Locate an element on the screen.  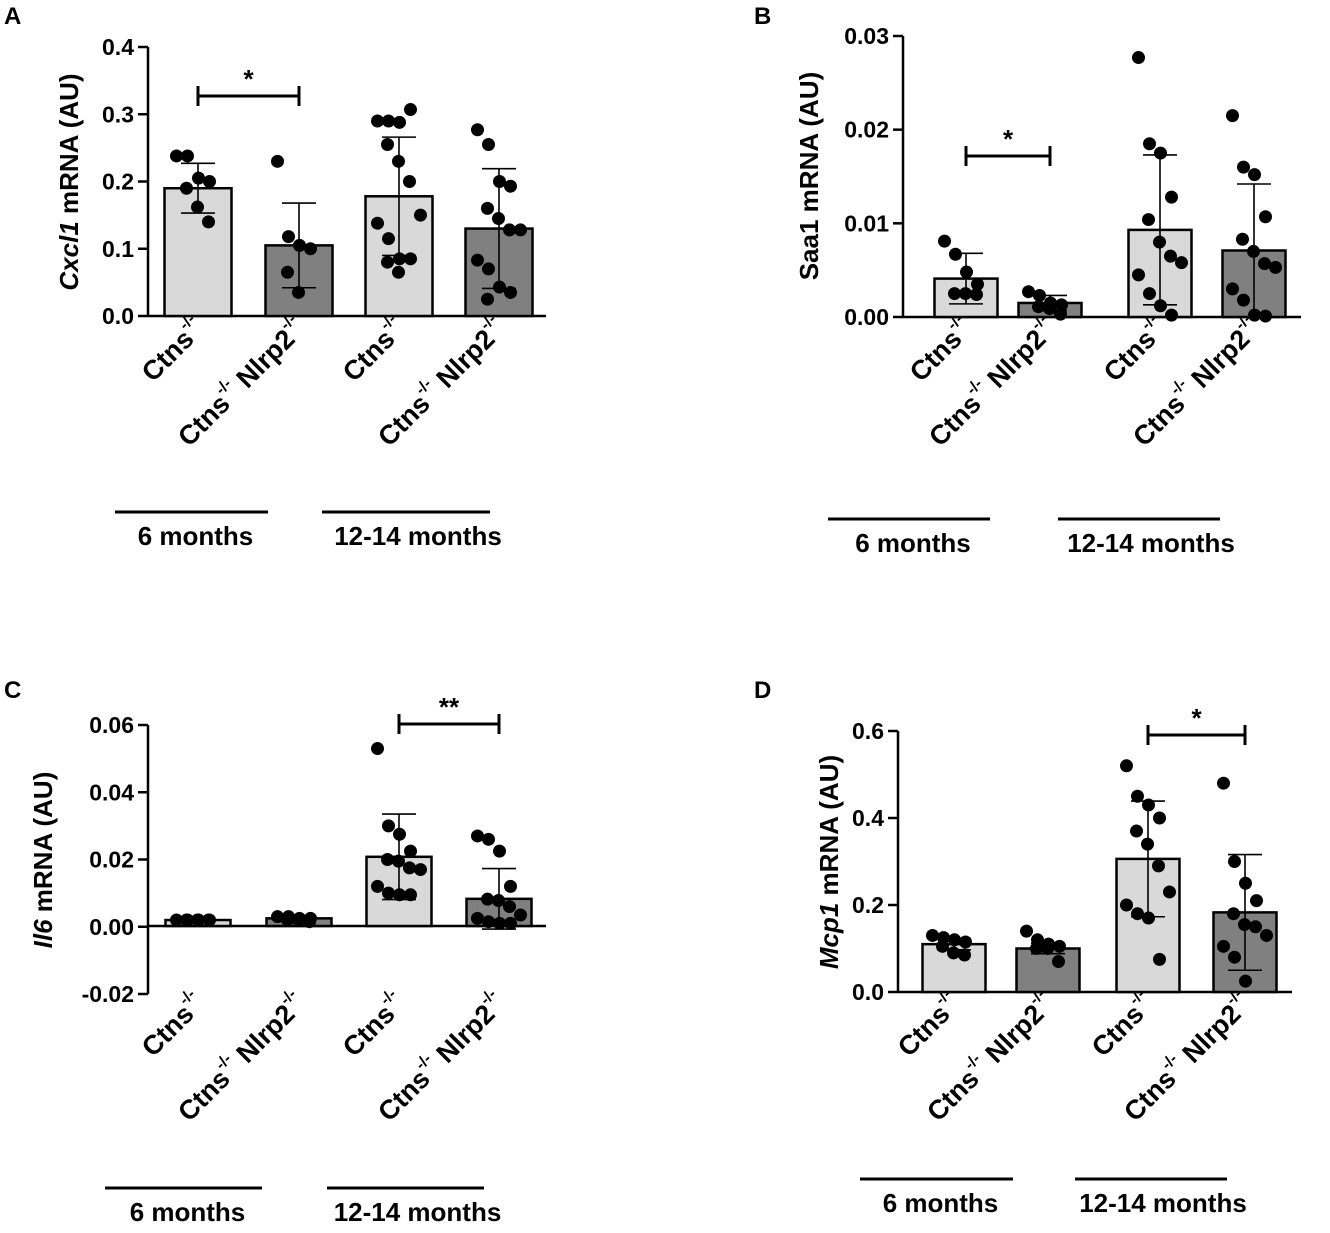
y-tick-label: 0.0 is located at coordinates (118, 316).